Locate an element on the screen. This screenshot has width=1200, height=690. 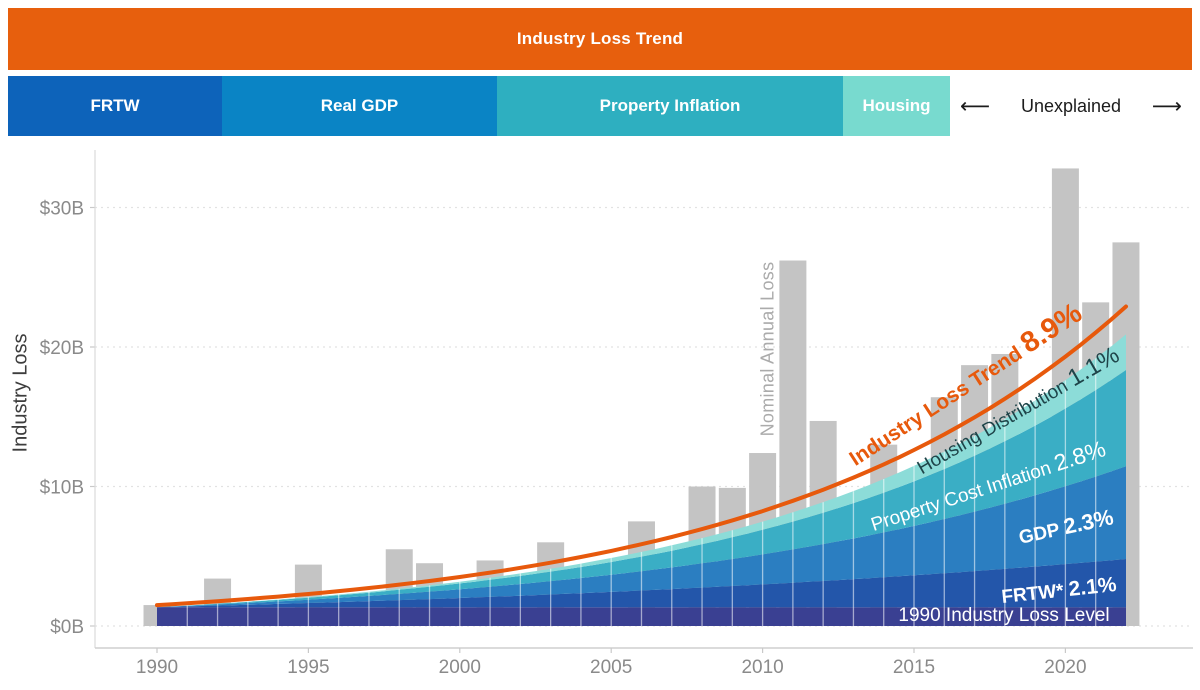
banner-title: Industry Loss Trend is located at coordinates (600, 38).